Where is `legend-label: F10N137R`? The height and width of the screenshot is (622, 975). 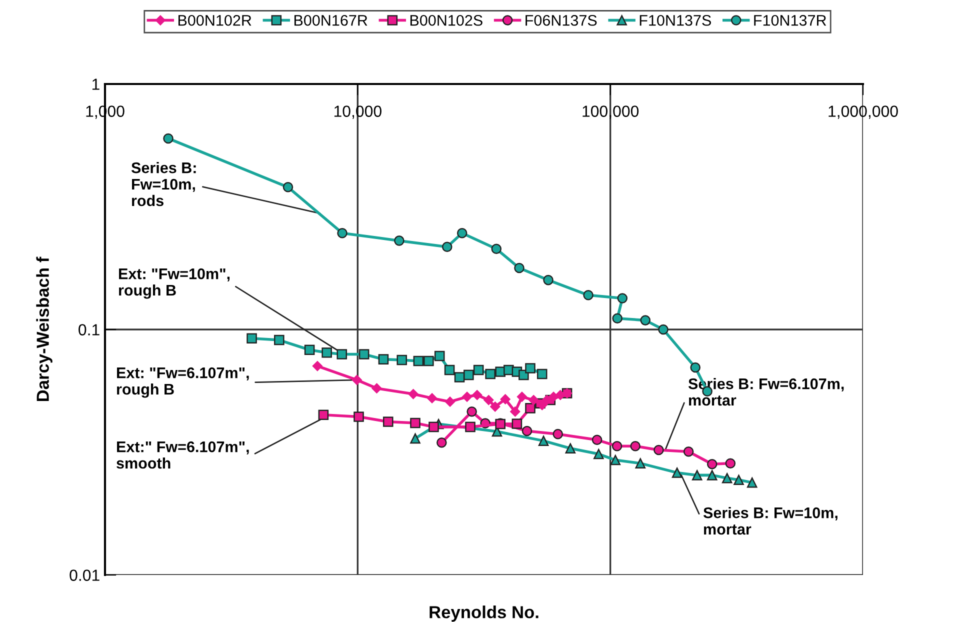 legend-label: F10N137R is located at coordinates (790, 20).